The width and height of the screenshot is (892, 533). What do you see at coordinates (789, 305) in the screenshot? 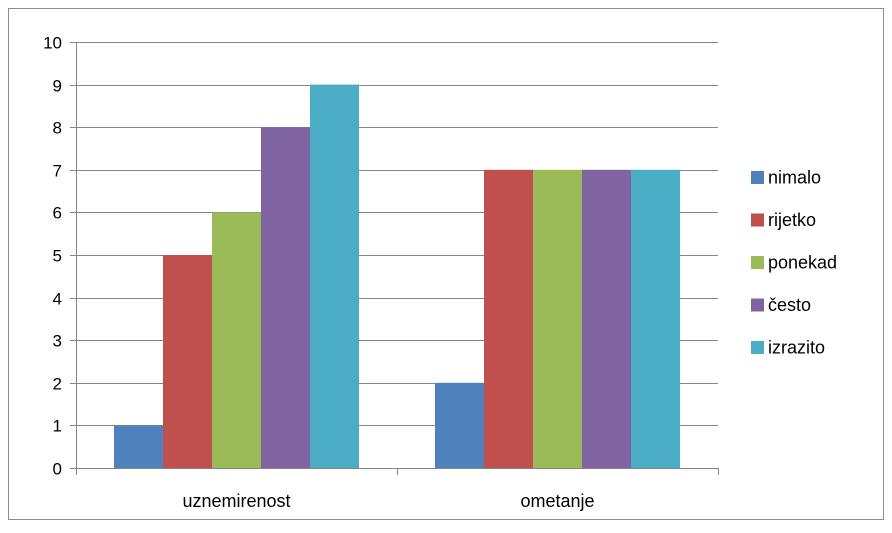
I see `legend-label: često` at bounding box center [789, 305].